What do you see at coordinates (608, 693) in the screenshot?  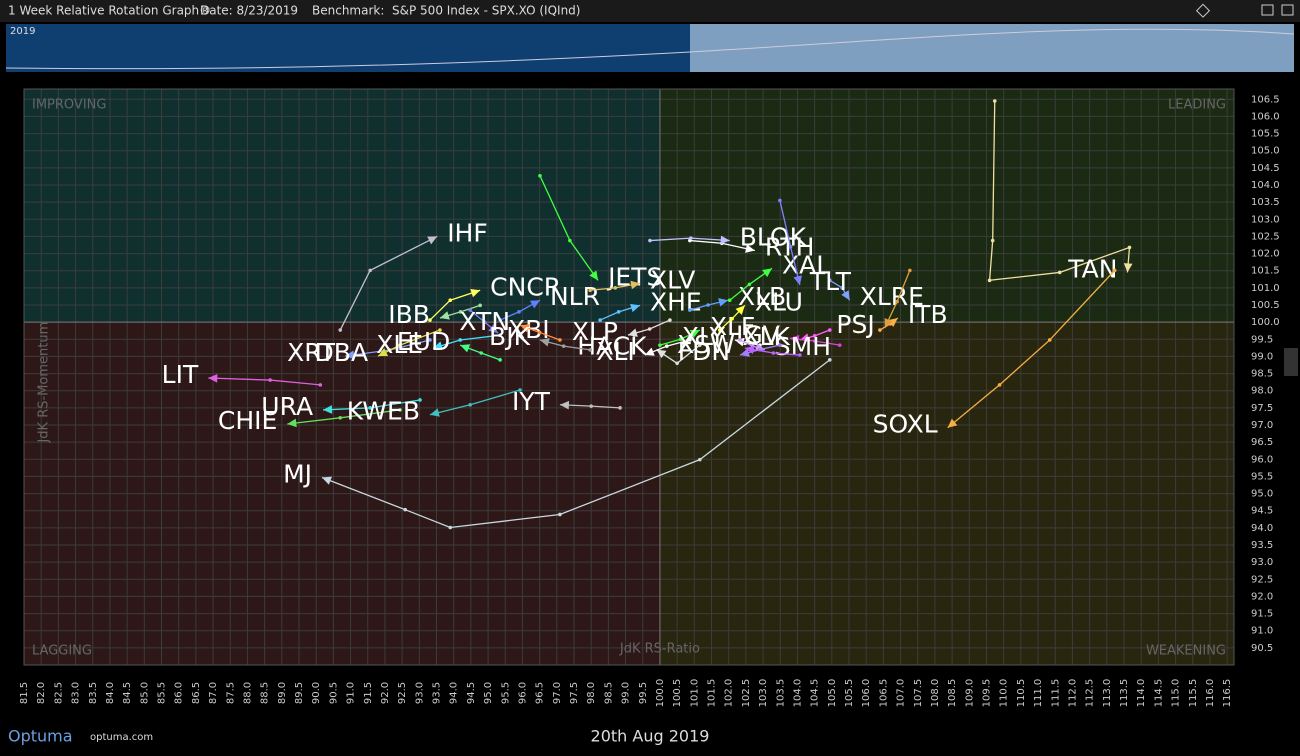 I see `x-tick-label: 98.5` at bounding box center [608, 693].